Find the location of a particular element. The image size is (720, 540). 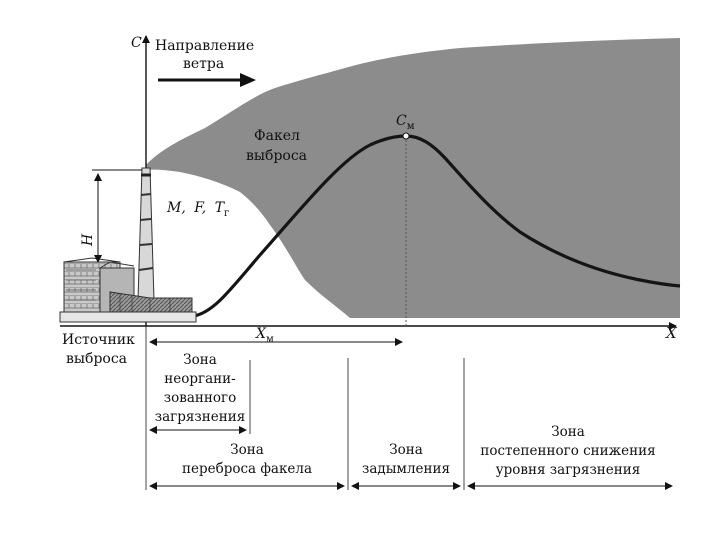

emission-params: M, F, Tг is located at coordinates (197, 209).